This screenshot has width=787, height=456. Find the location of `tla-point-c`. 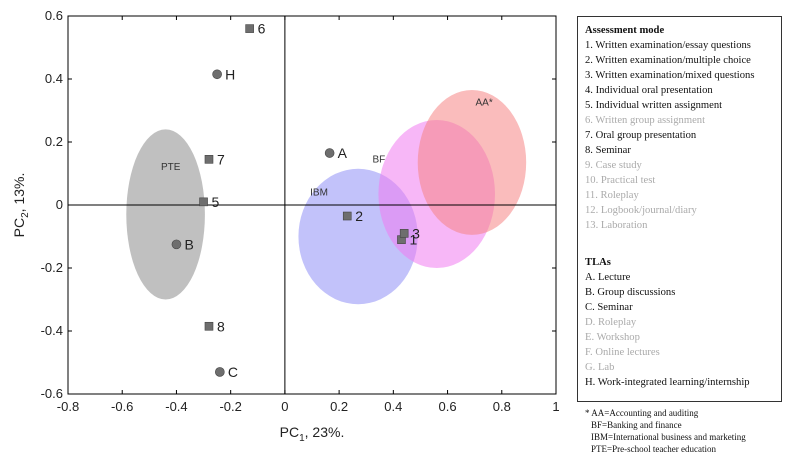

tla-point-c is located at coordinates (220, 372).